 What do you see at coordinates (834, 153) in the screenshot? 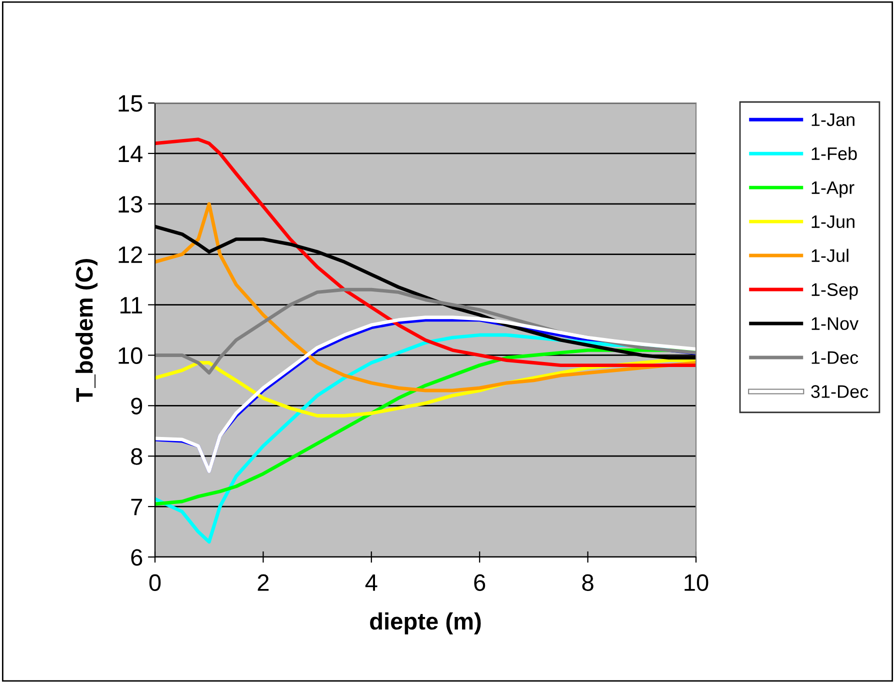
I see `legend-label: 1-Feb` at bounding box center [834, 153].